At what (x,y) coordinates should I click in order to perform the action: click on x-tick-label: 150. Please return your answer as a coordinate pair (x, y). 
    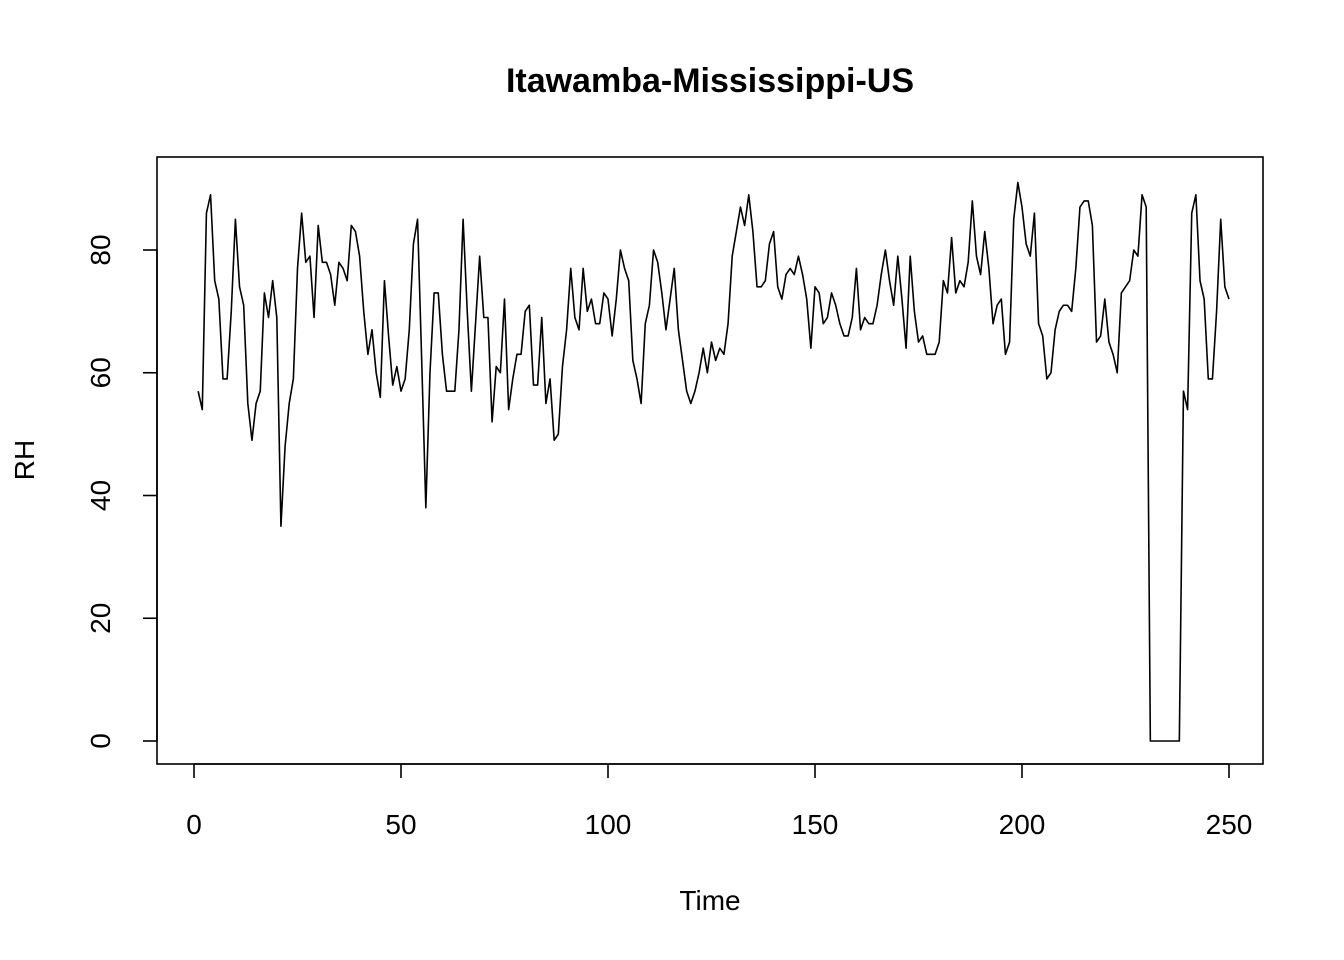
    Looking at the image, I should click on (815, 824).